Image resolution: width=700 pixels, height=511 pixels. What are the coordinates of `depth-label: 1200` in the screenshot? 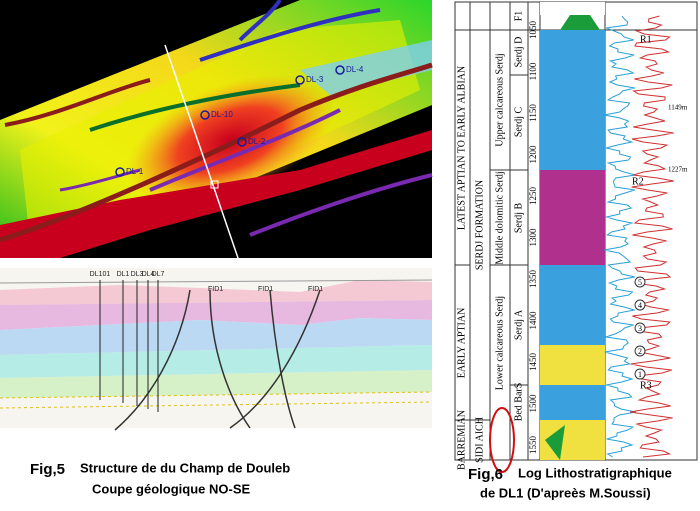 It's located at (533, 154).